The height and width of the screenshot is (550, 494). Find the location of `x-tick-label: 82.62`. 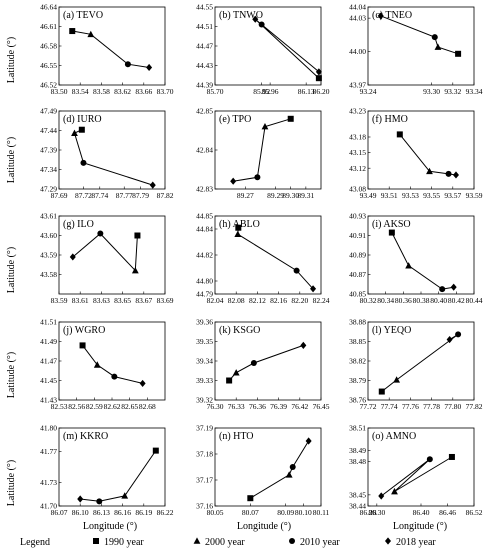

x-tick-label: 82.62 is located at coordinates (112, 406).